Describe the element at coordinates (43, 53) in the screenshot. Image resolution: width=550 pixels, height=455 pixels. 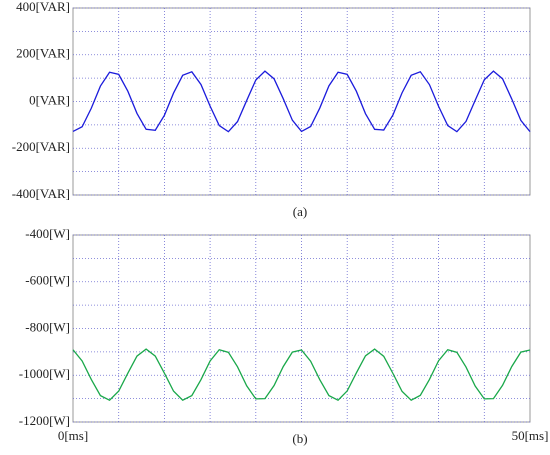
I see `y-tick-label: 200[VAR]` at that location.